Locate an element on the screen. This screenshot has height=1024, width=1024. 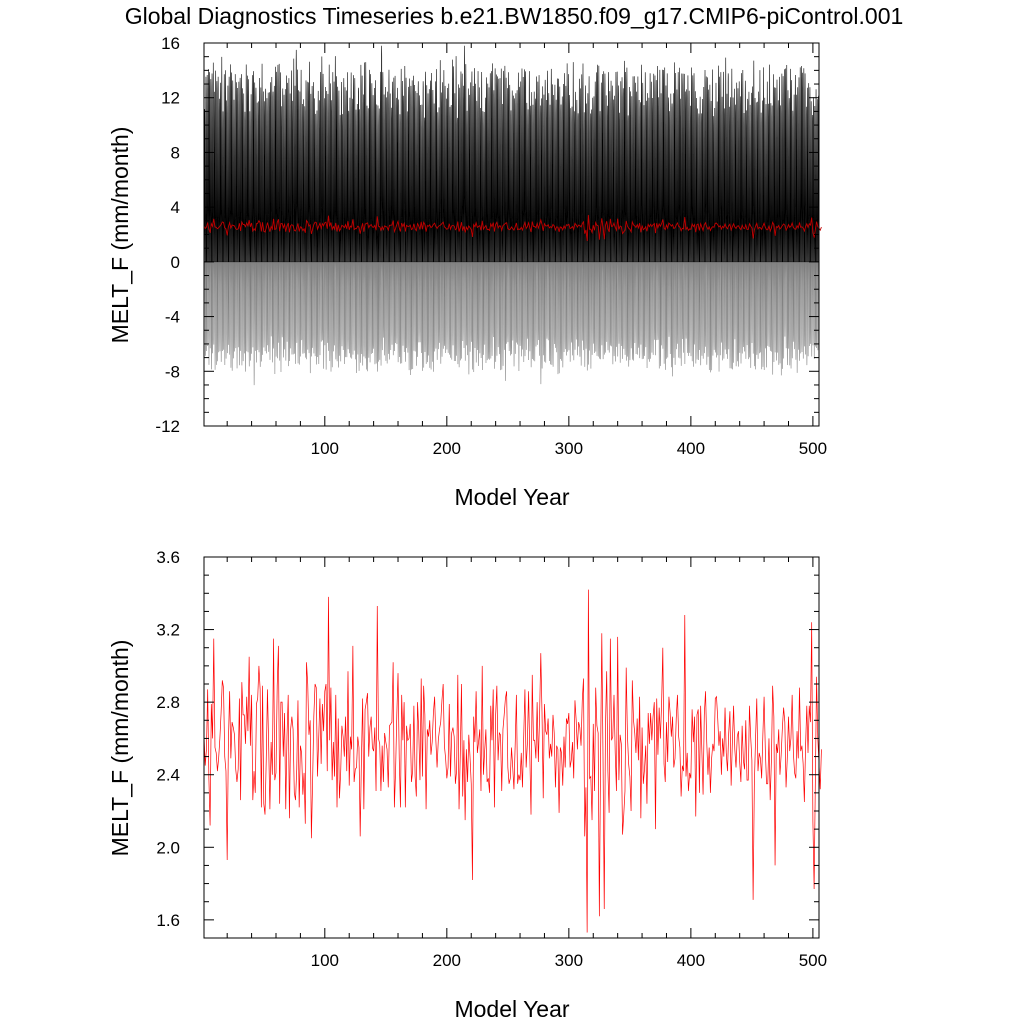
y-tick-label: 3.2 is located at coordinates (168, 630).